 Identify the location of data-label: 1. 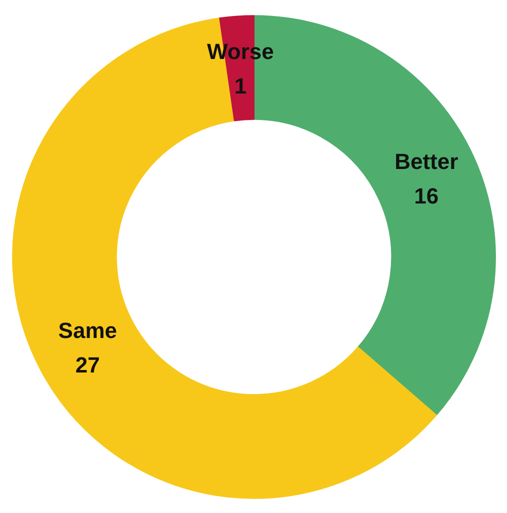
(240, 85).